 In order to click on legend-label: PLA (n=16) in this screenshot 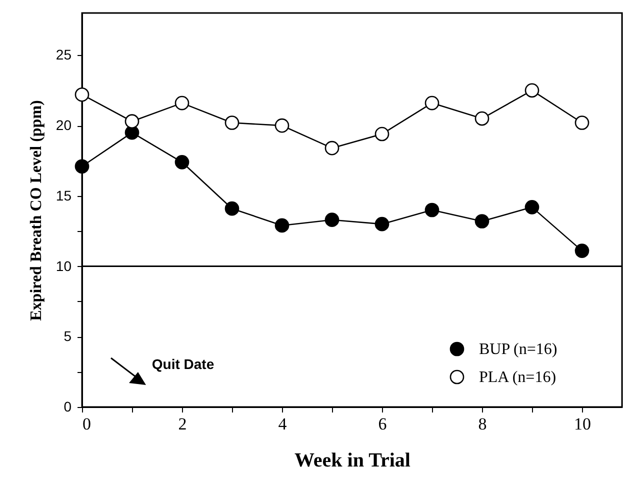, I will do `click(517, 377)`.